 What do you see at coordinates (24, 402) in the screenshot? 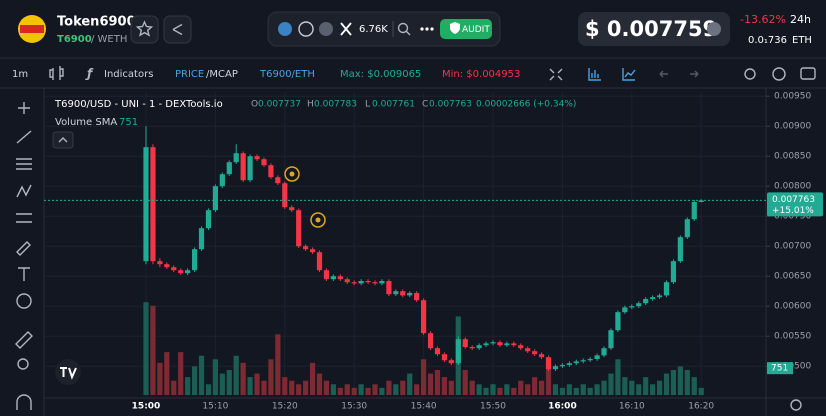
I see `magnet-tool` at bounding box center [24, 402].